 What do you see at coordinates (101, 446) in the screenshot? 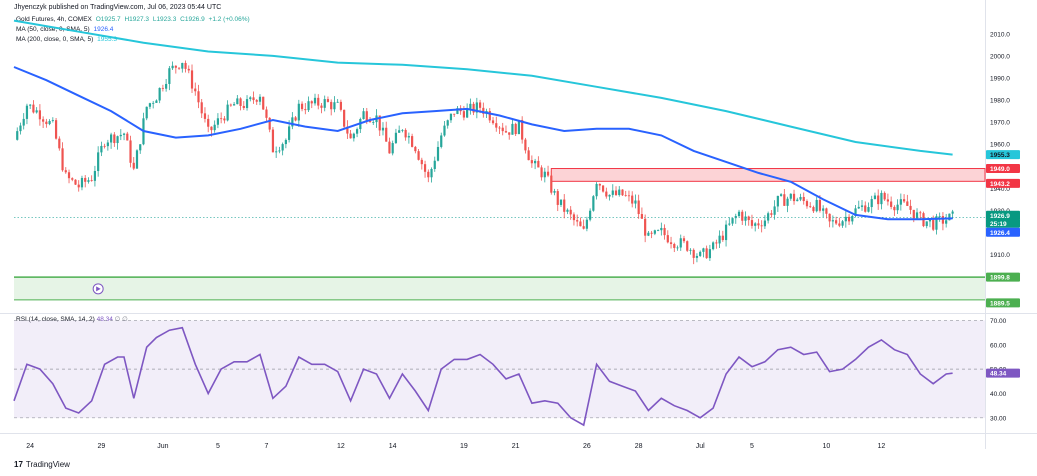
I see `time-tick-label: 29` at bounding box center [101, 446].